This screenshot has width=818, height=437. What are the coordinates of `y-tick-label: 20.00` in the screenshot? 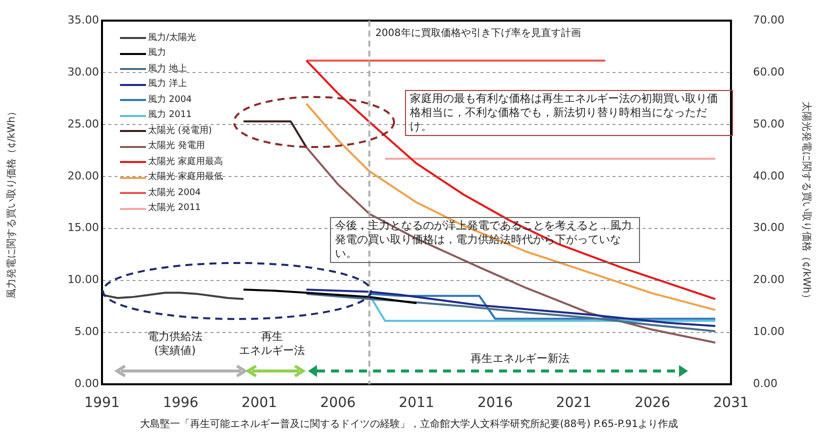 It's located at (83, 175).